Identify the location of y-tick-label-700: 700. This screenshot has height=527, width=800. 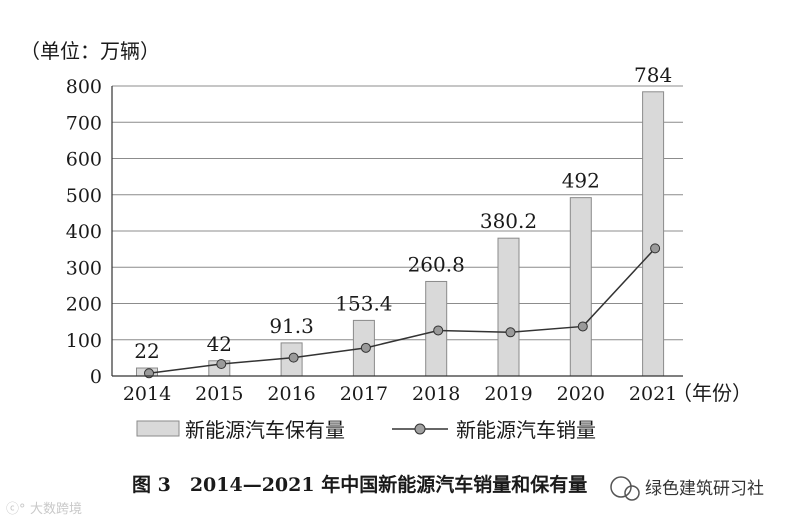
(84, 123).